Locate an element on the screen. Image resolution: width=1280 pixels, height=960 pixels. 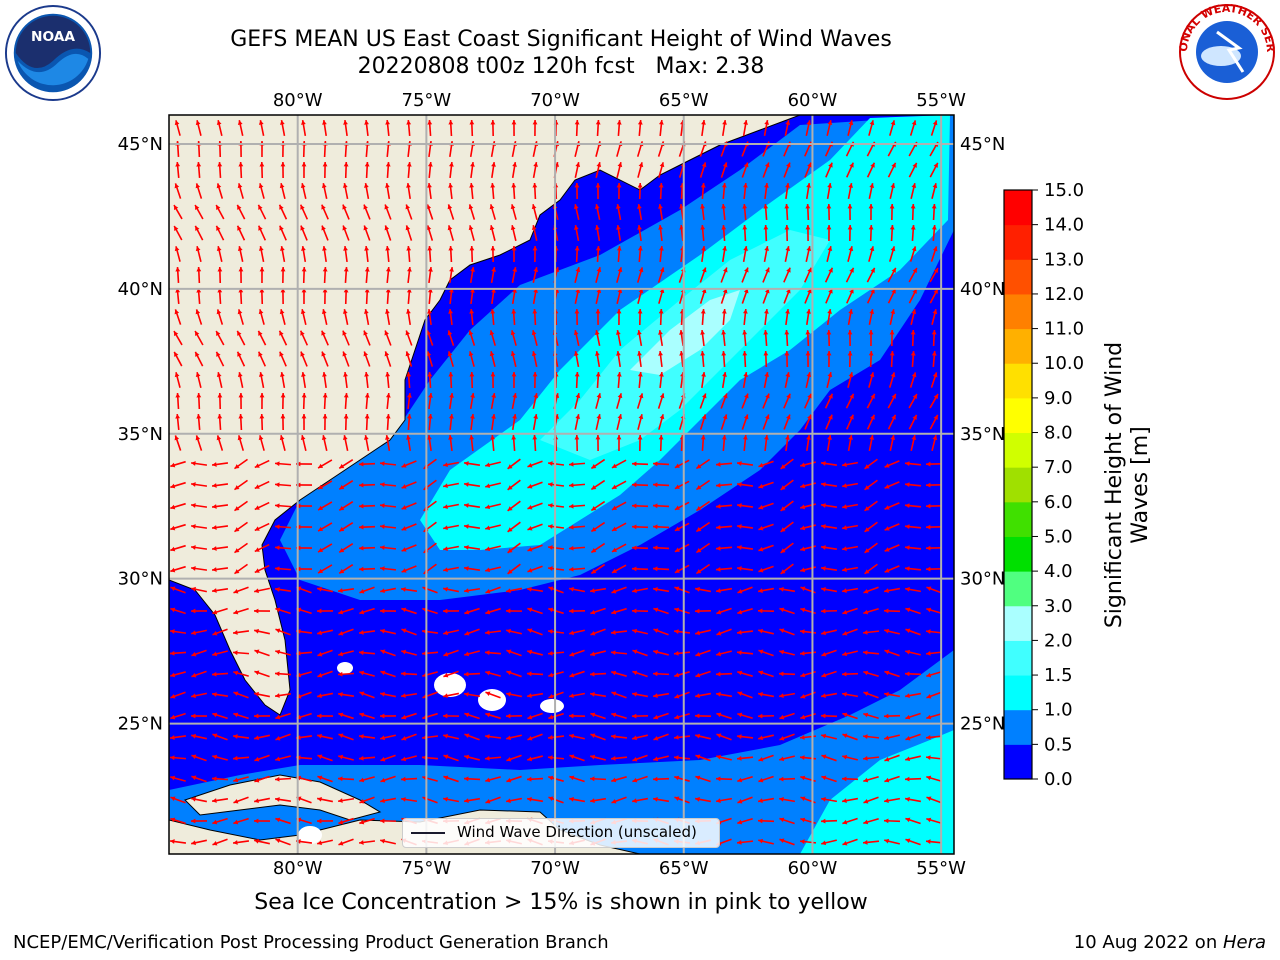
title-line-2: 20220808 t00z 120h fcst Max: 2.38 is located at coordinates (561, 66).